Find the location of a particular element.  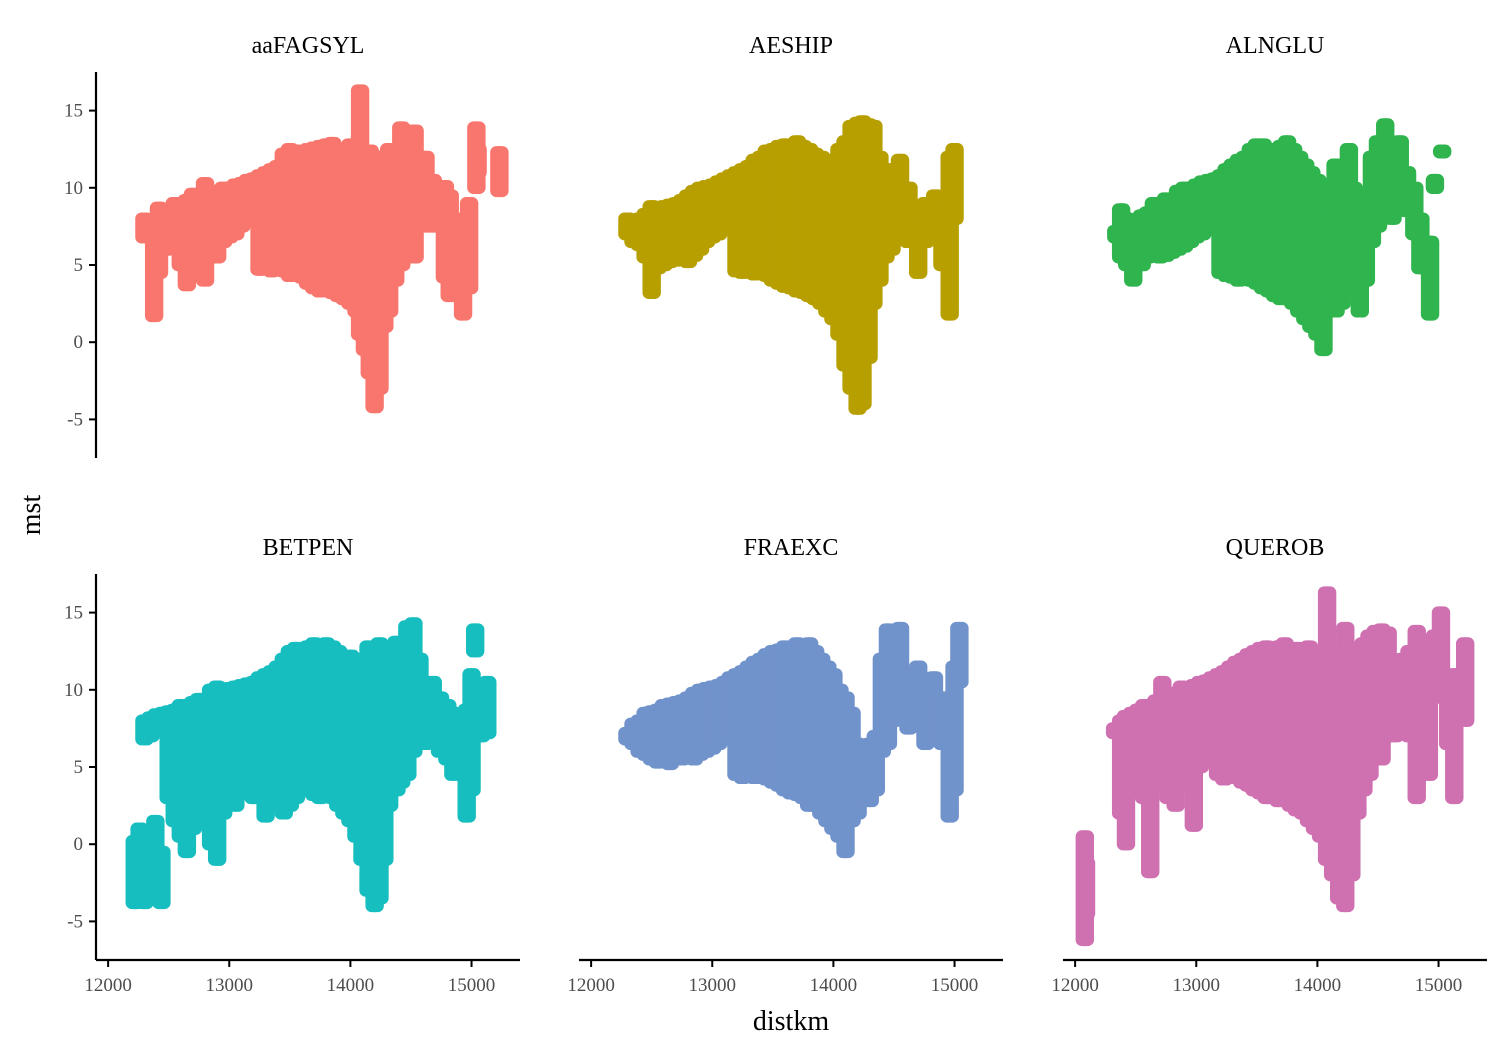

y-tick-label: -5 is located at coordinates (75, 419).